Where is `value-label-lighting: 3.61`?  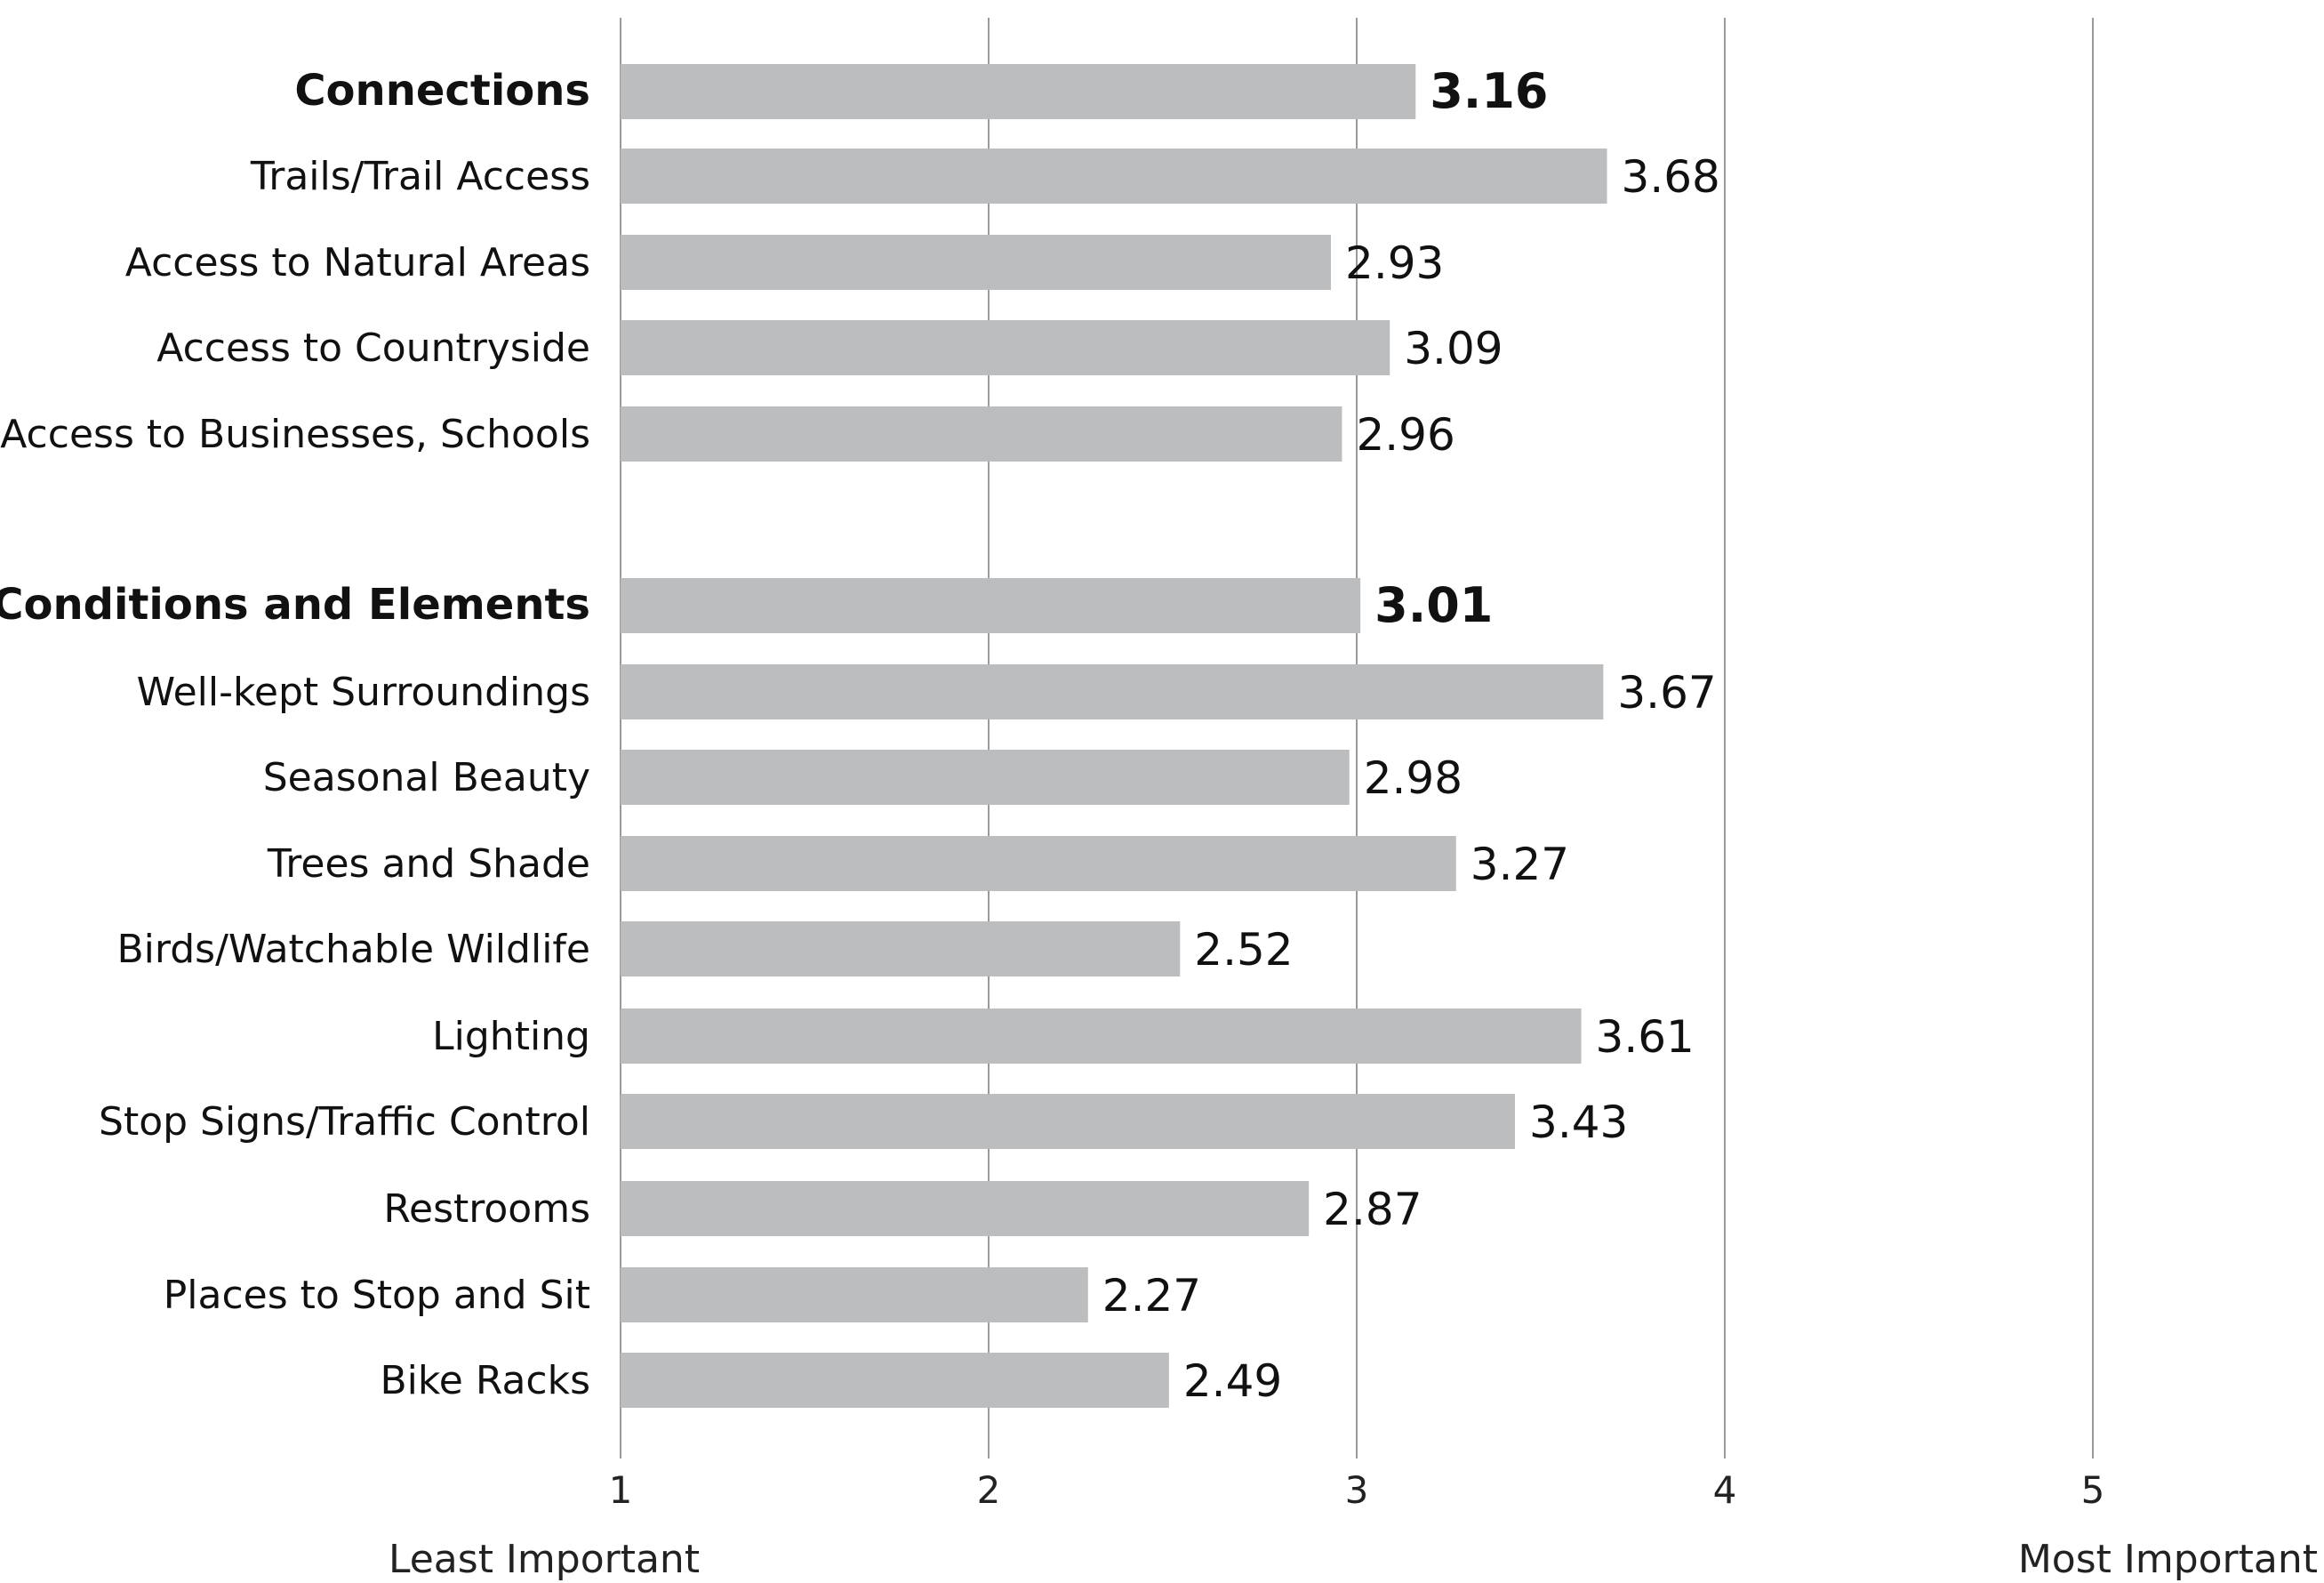
value-label-lighting: 3.61 is located at coordinates (1645, 1037).